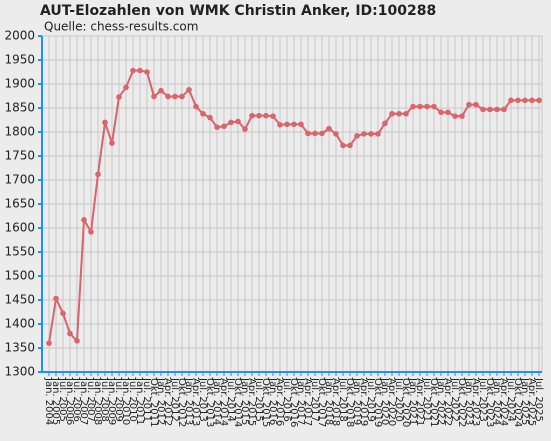  What do you see at coordinates (160, 401) in the screenshot?
I see `x-tick-label: Jan. 2012` at bounding box center [160, 401].